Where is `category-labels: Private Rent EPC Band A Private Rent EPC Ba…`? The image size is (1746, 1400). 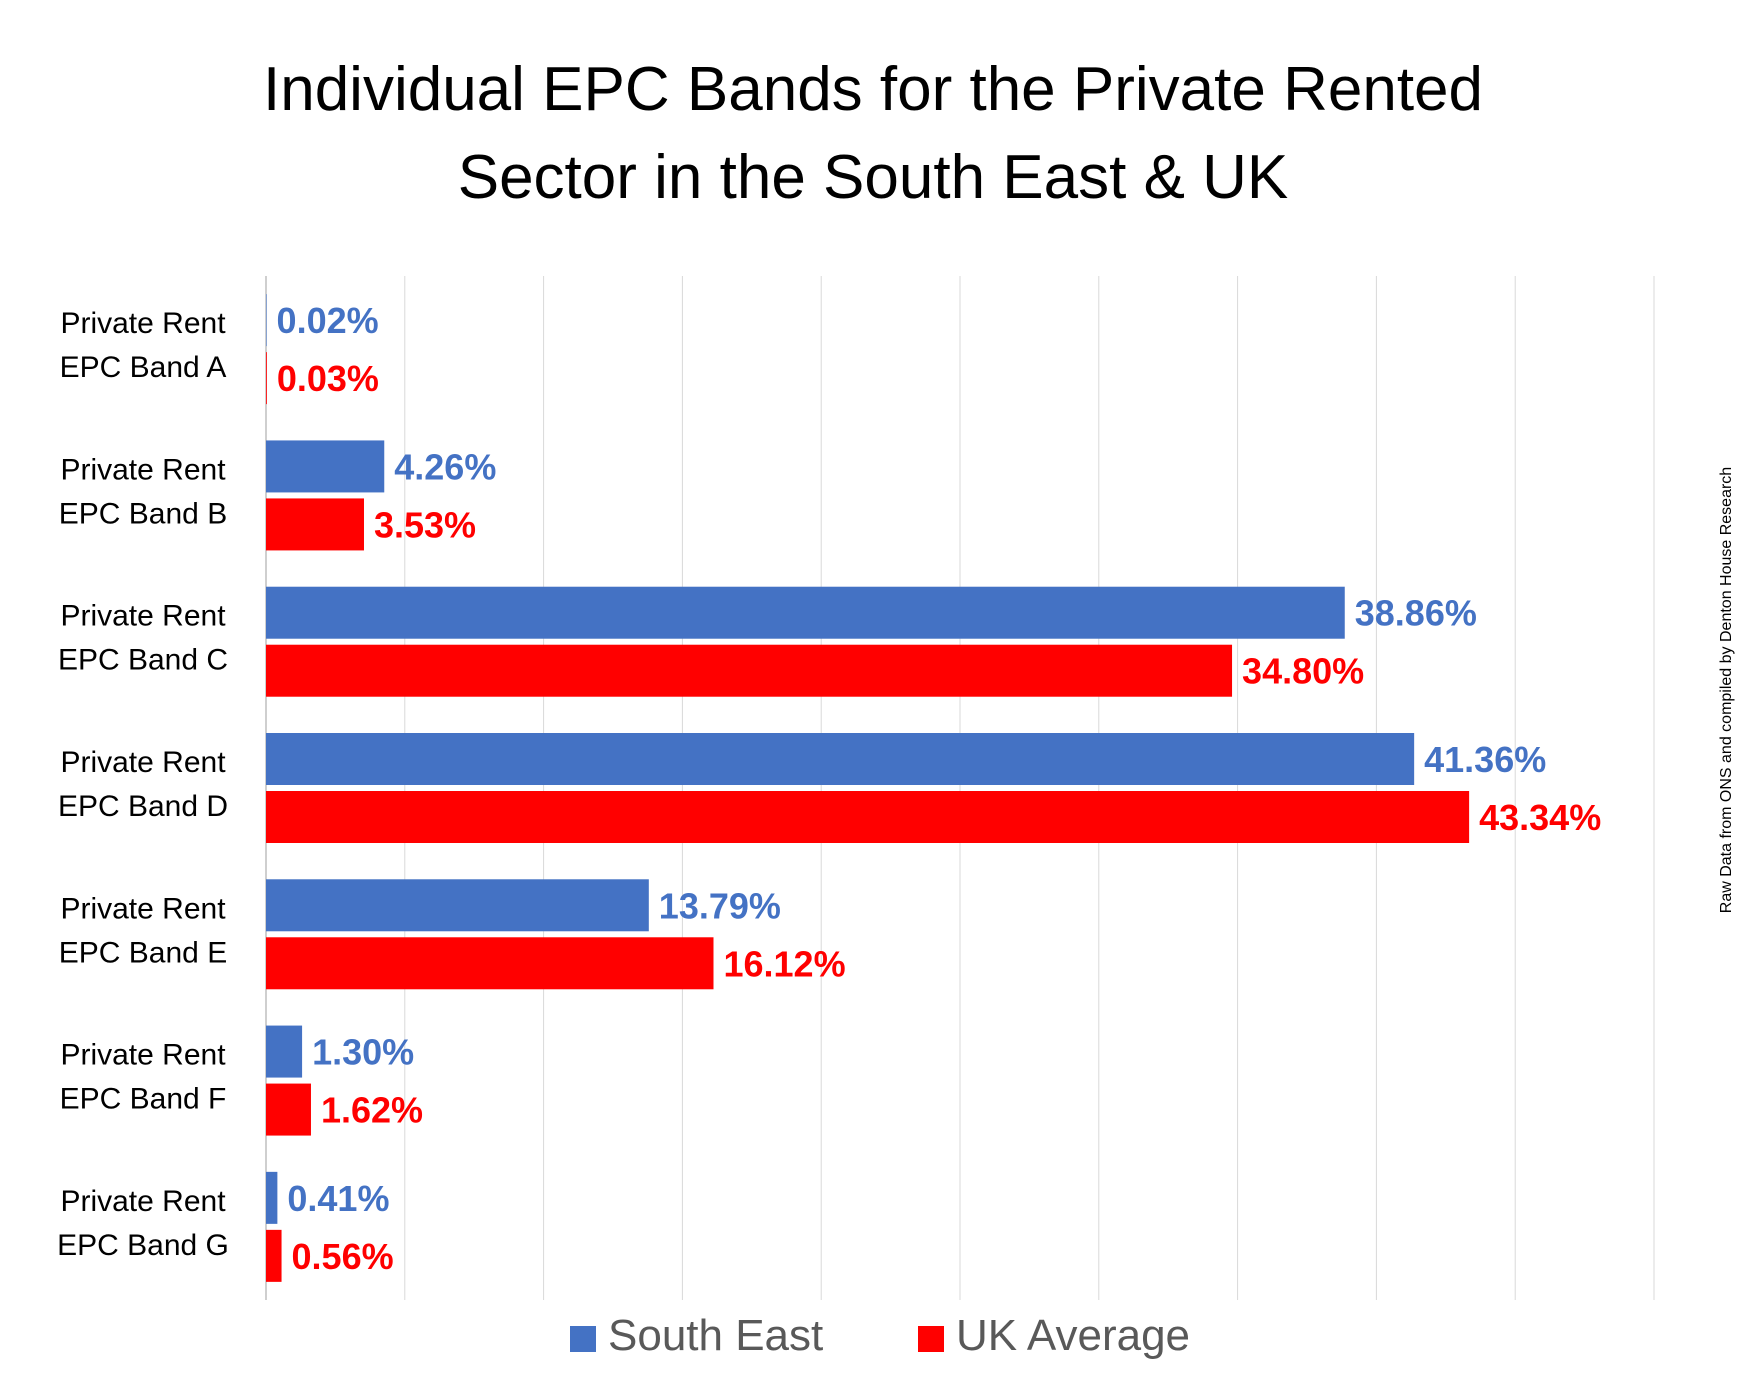
category-labels: Private Rent EPC Band A Private Rent EPC Ba… is located at coordinates (143, 784).